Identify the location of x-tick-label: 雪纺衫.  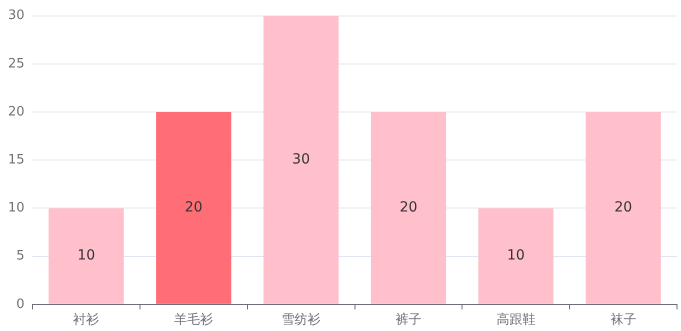
(301, 320).